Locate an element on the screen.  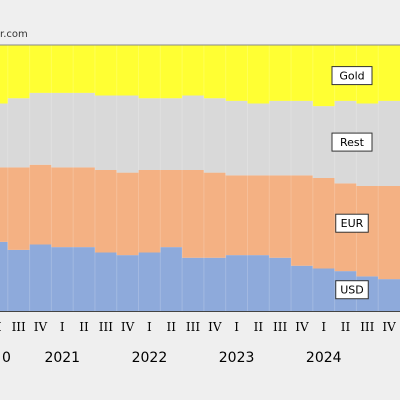
year-label: 2021 is located at coordinates (62, 358).